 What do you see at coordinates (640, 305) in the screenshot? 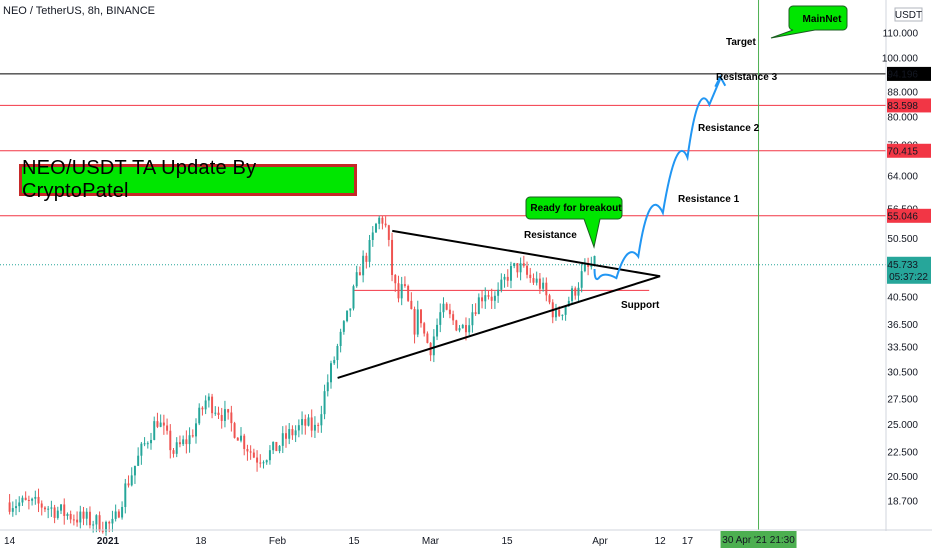
I see `support-label: Support` at bounding box center [640, 305].